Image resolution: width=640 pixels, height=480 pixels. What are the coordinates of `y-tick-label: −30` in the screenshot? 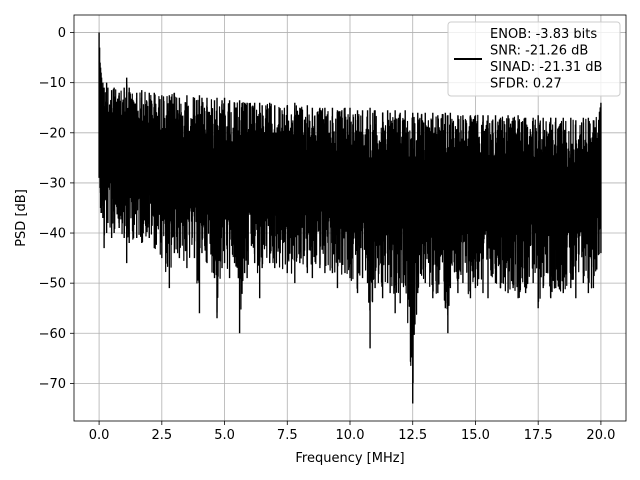 It's located at (52, 183).